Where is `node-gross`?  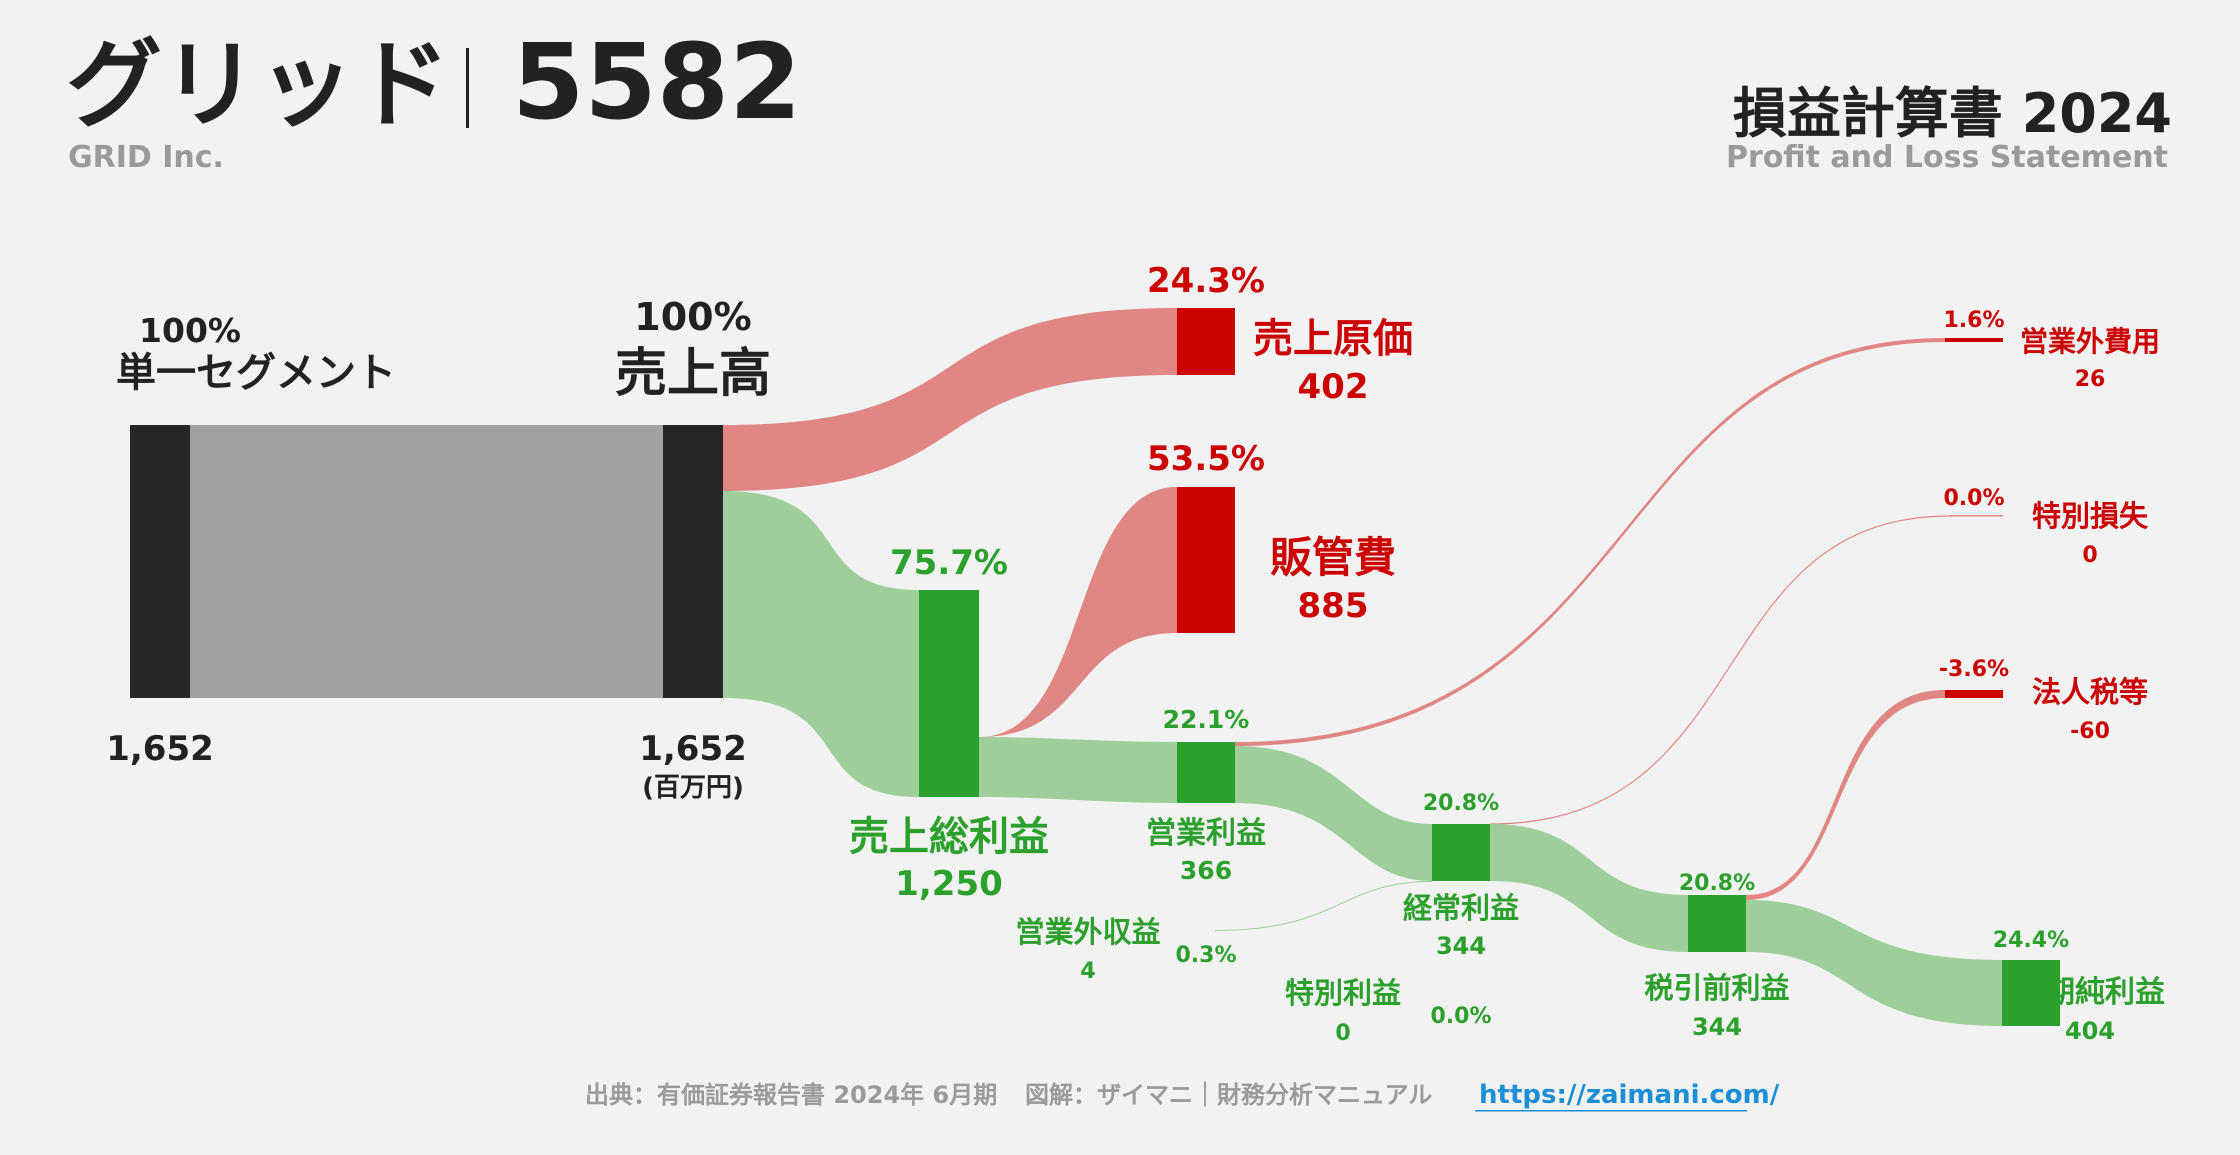
node-gross is located at coordinates (949, 693).